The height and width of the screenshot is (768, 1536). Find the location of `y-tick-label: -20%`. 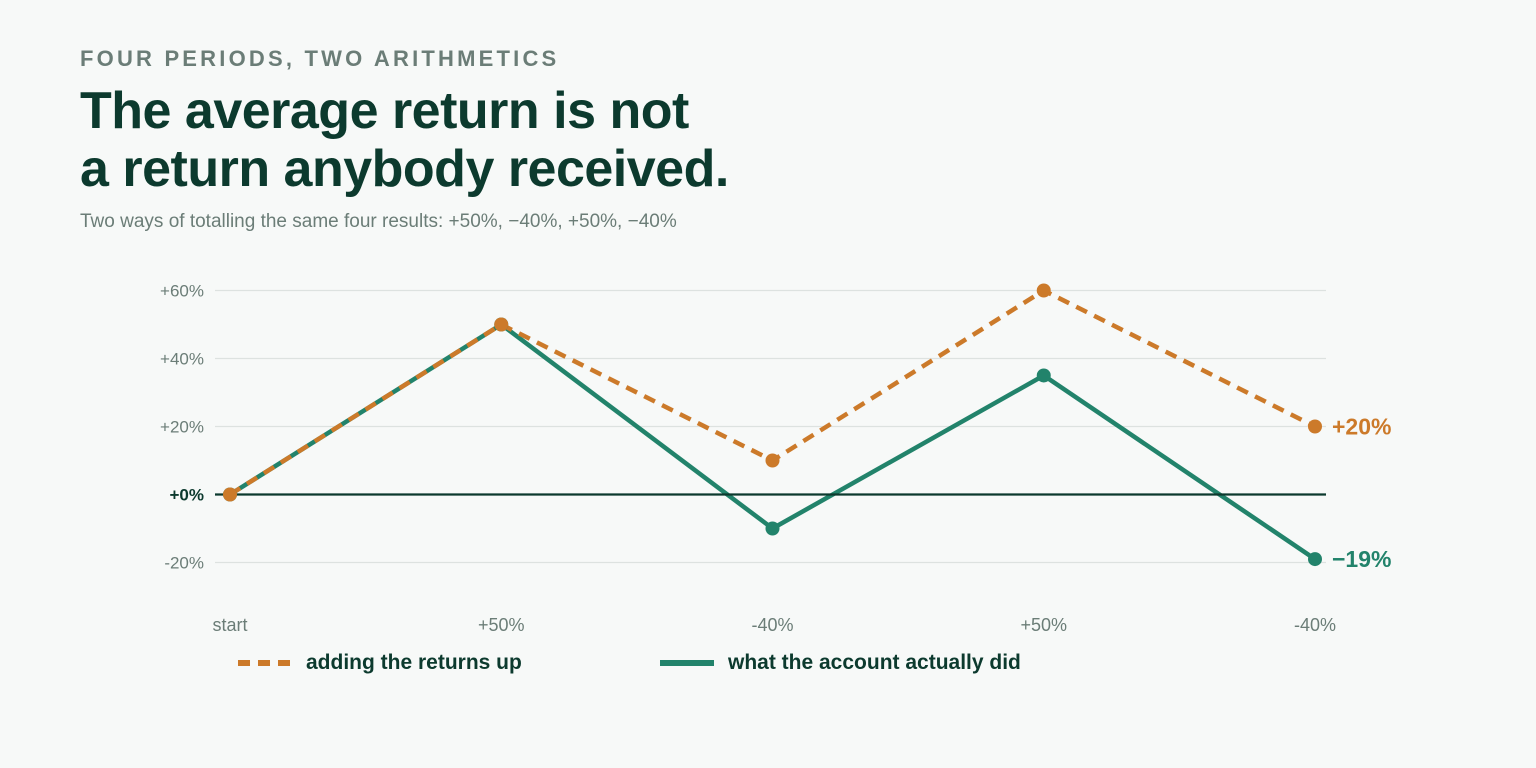

y-tick-label: -20% is located at coordinates (184, 563).